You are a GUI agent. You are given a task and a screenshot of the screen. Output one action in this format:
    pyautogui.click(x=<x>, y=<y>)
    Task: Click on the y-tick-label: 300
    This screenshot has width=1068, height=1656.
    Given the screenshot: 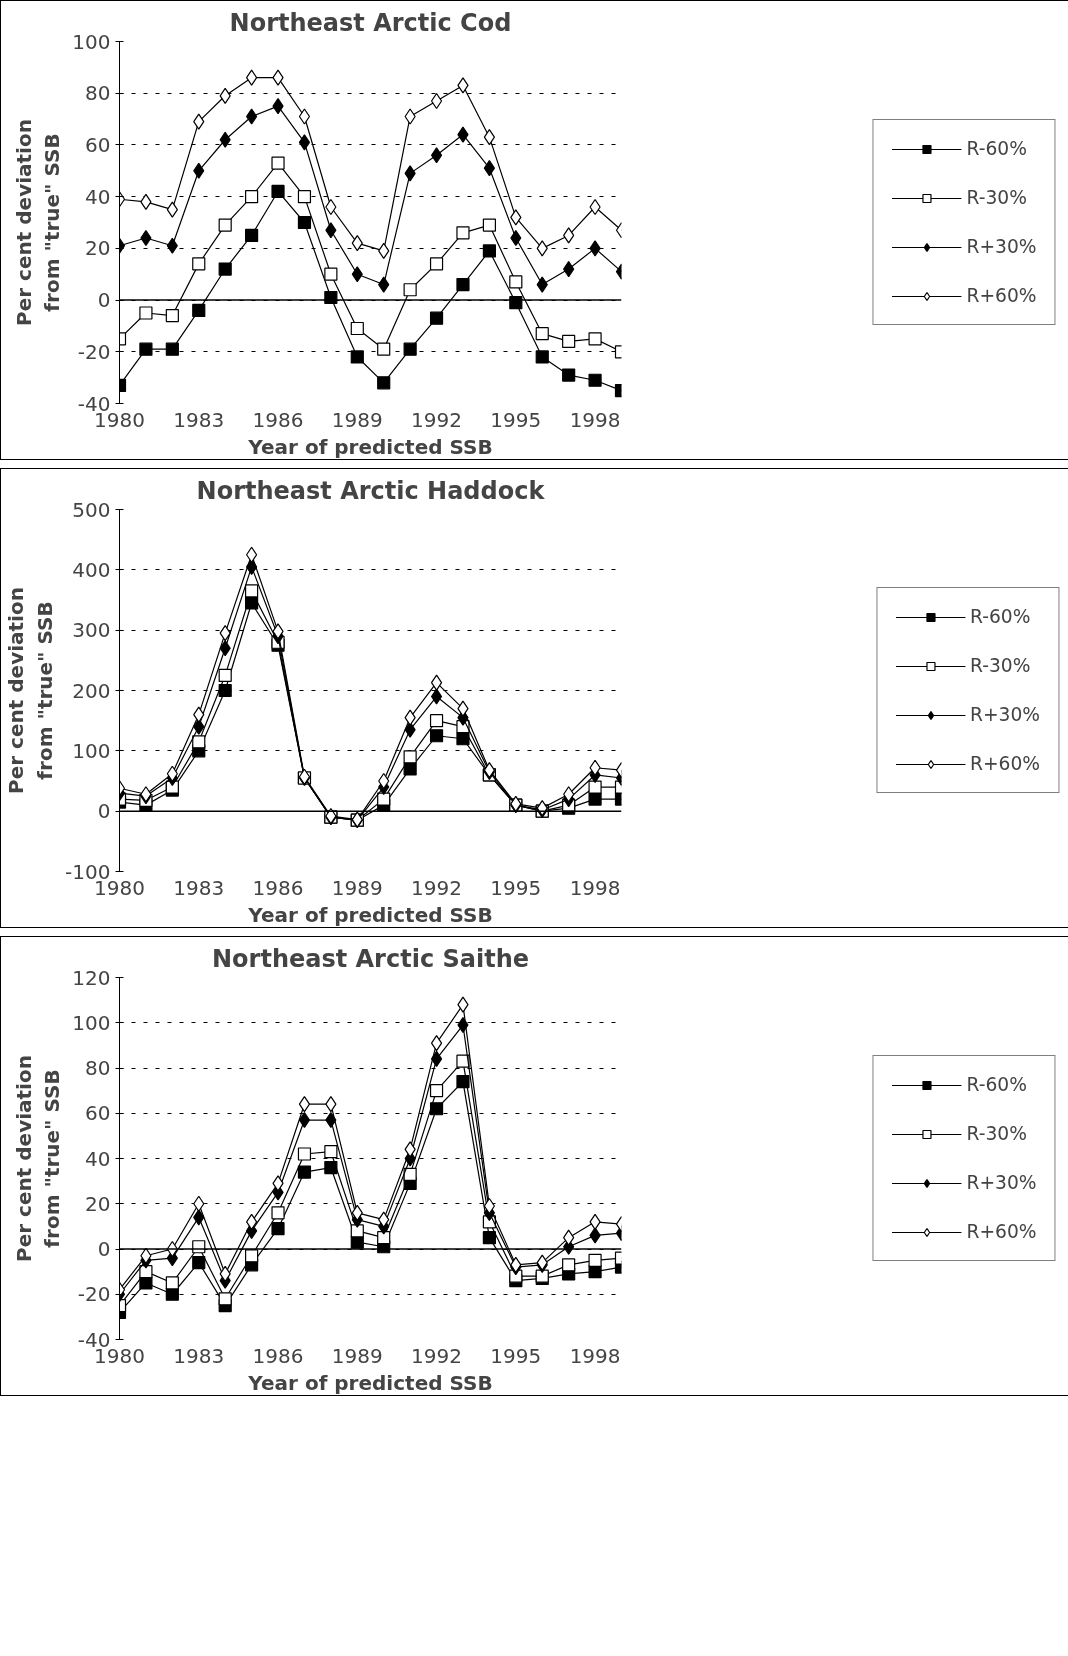 What is the action you would take?
    pyautogui.click(x=91, y=630)
    